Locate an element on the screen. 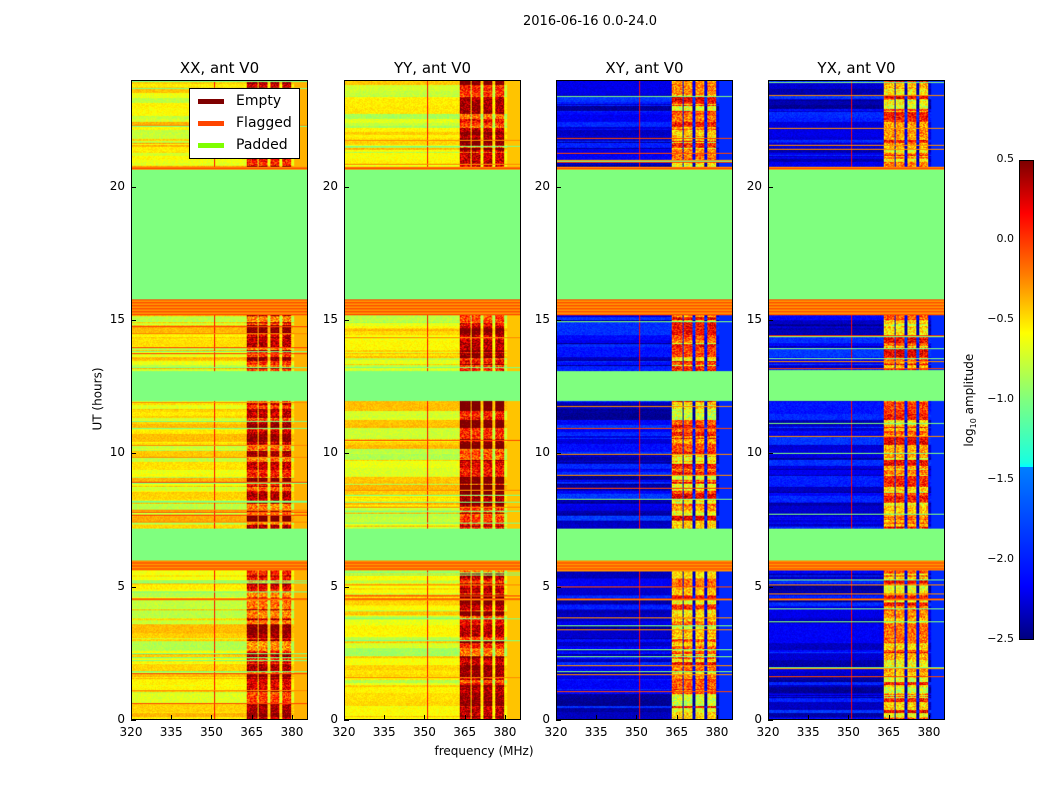 The image size is (1050, 800). panel-title: XY, ant V0 is located at coordinates (644, 68).